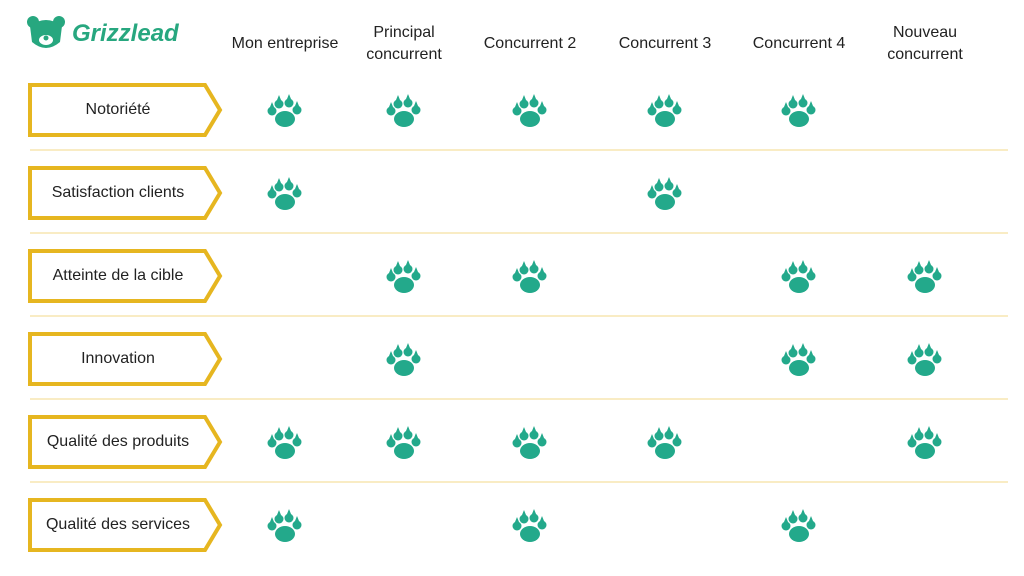 The image size is (1024, 576). I want to click on column-header: Concurrent 3, so click(665, 43).